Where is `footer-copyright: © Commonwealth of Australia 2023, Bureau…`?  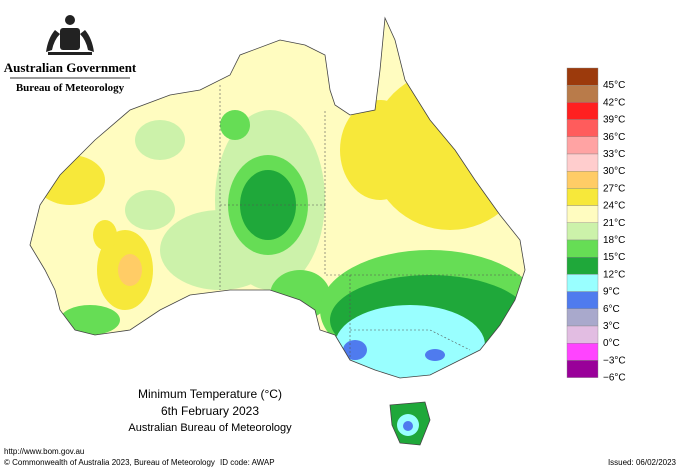
footer-copyright: © Commonwealth of Australia 2023, Bureau… is located at coordinates (109, 462).